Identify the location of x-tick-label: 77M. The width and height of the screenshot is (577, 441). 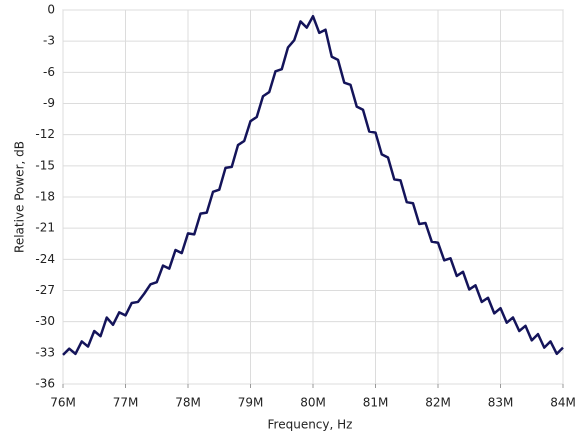
(126, 403).